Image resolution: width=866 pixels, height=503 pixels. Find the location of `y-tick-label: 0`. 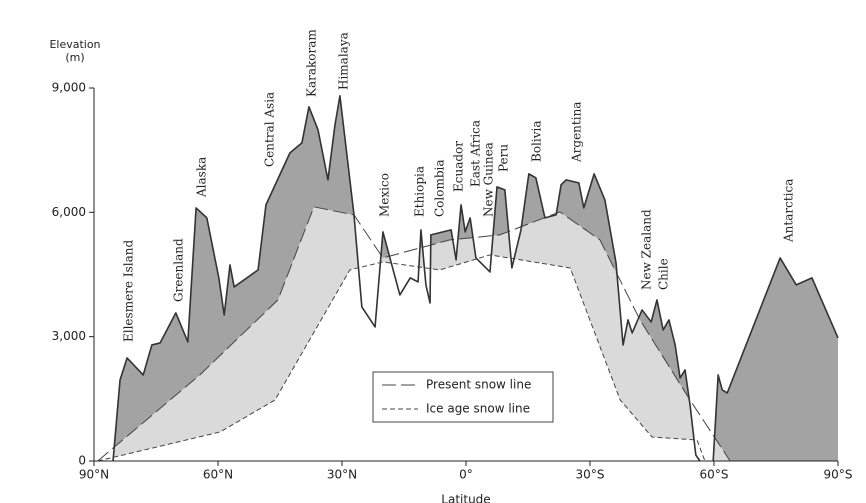

y-tick-label: 0 is located at coordinates (82, 461).